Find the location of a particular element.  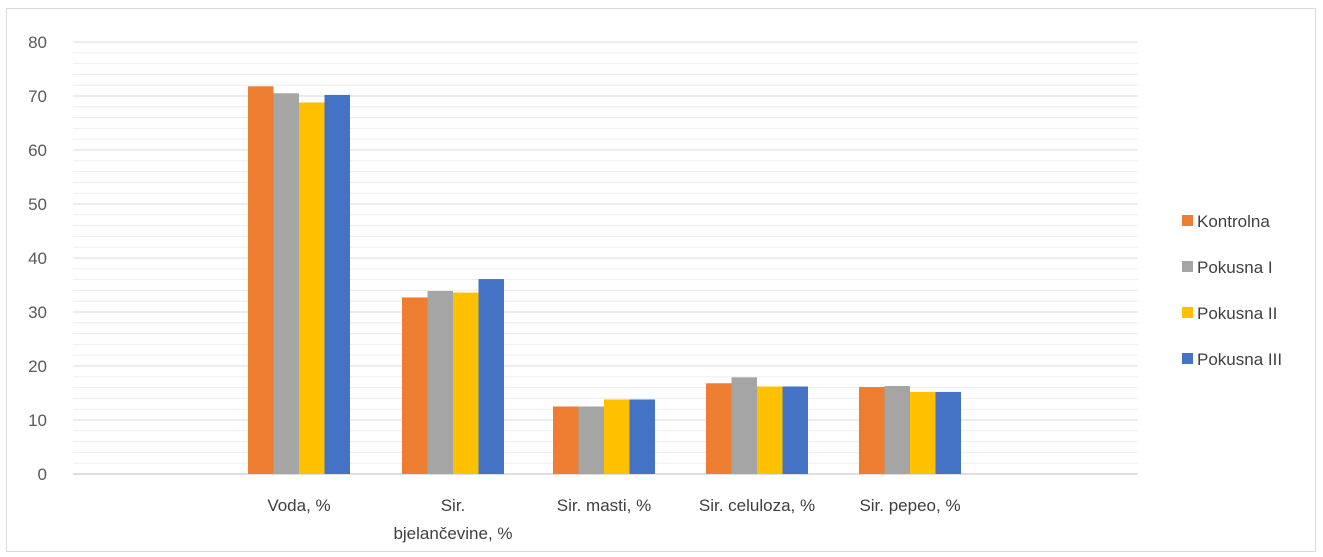

y-tick-label: 0 is located at coordinates (42, 474).